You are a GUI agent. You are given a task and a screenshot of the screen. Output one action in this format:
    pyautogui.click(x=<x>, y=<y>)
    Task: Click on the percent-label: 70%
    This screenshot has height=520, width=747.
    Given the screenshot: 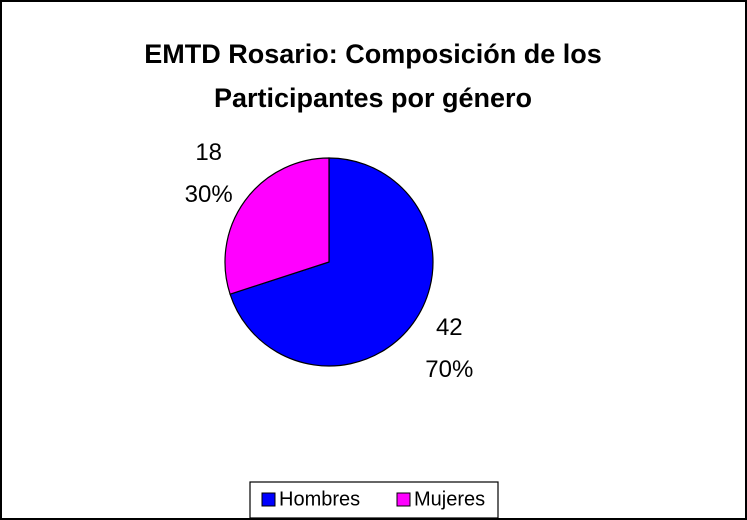 What is the action you would take?
    pyautogui.click(x=449, y=369)
    